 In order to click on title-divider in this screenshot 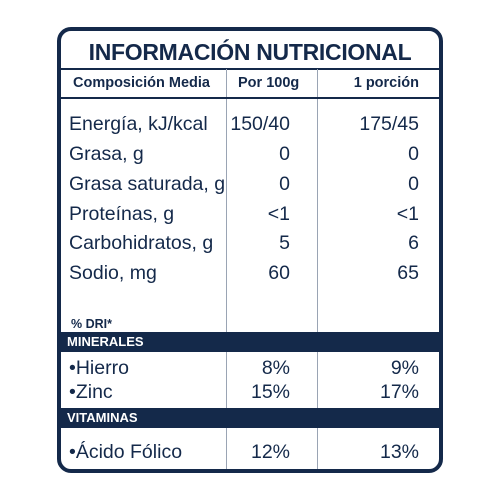, I will do `click(250, 69)`.